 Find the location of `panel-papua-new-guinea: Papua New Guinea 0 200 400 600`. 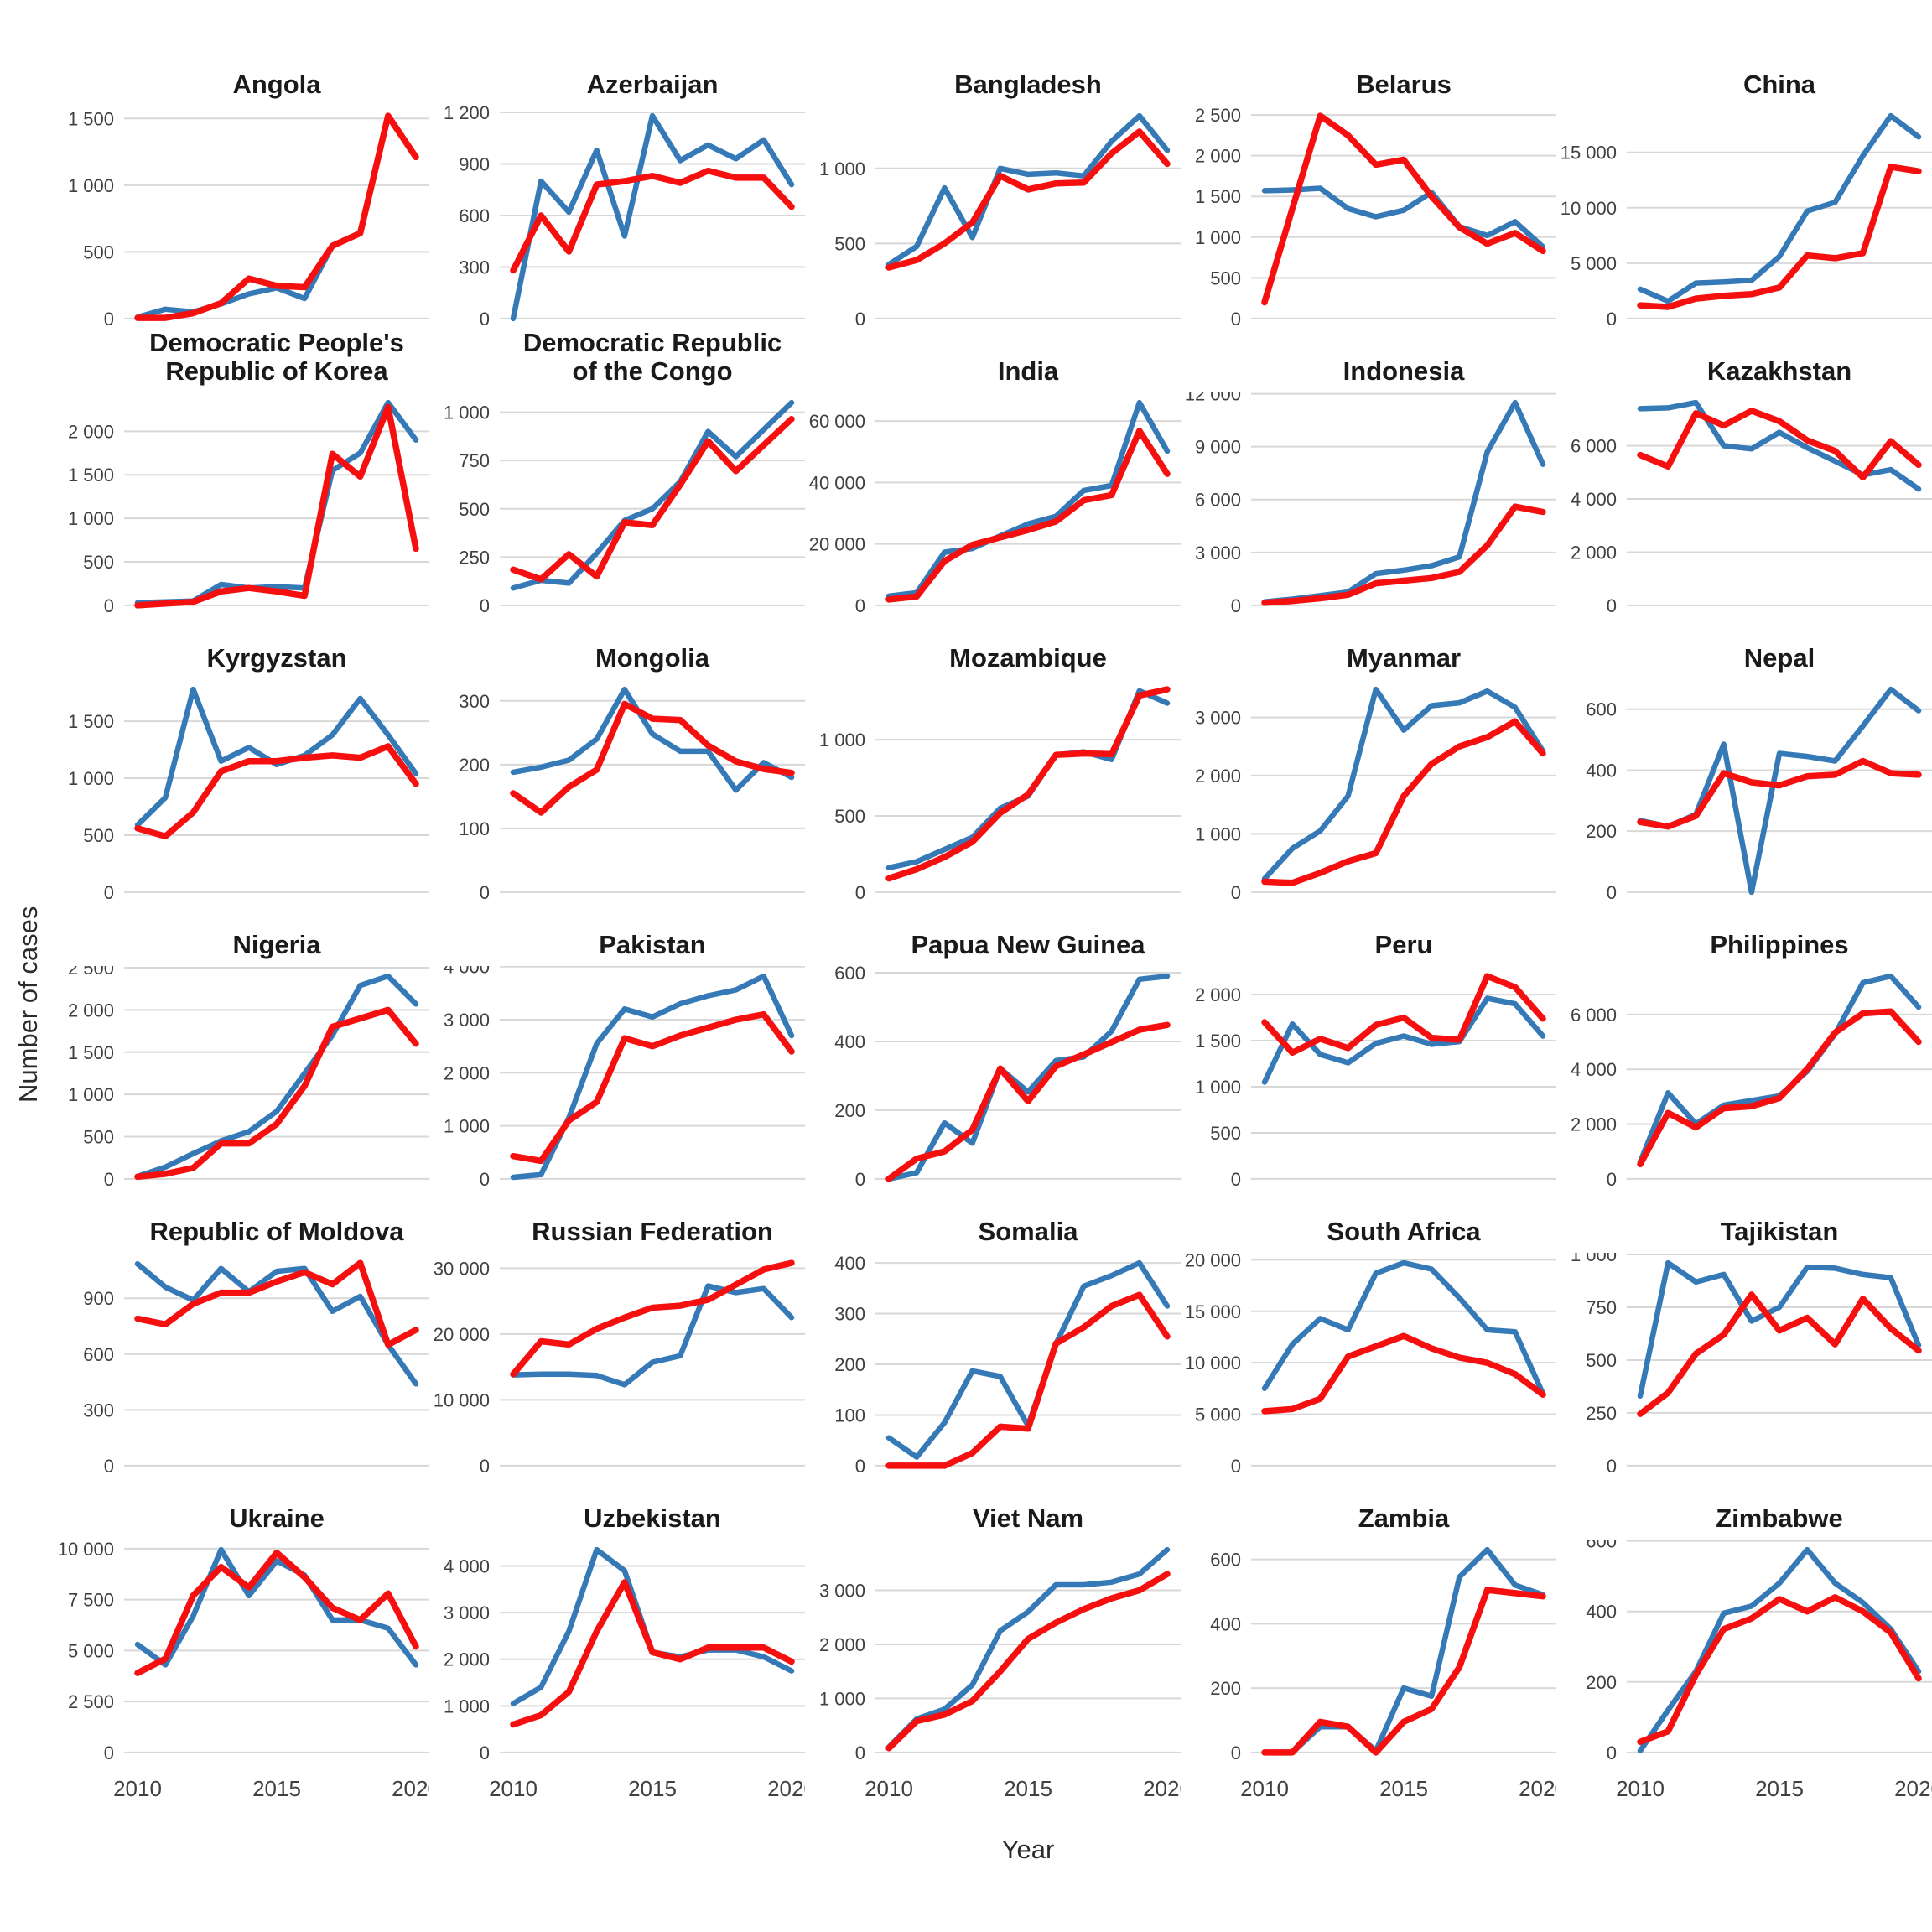

panel-papua-new-guinea: Papua New Guinea 0 200 400 600 is located at coordinates (993, 1045).